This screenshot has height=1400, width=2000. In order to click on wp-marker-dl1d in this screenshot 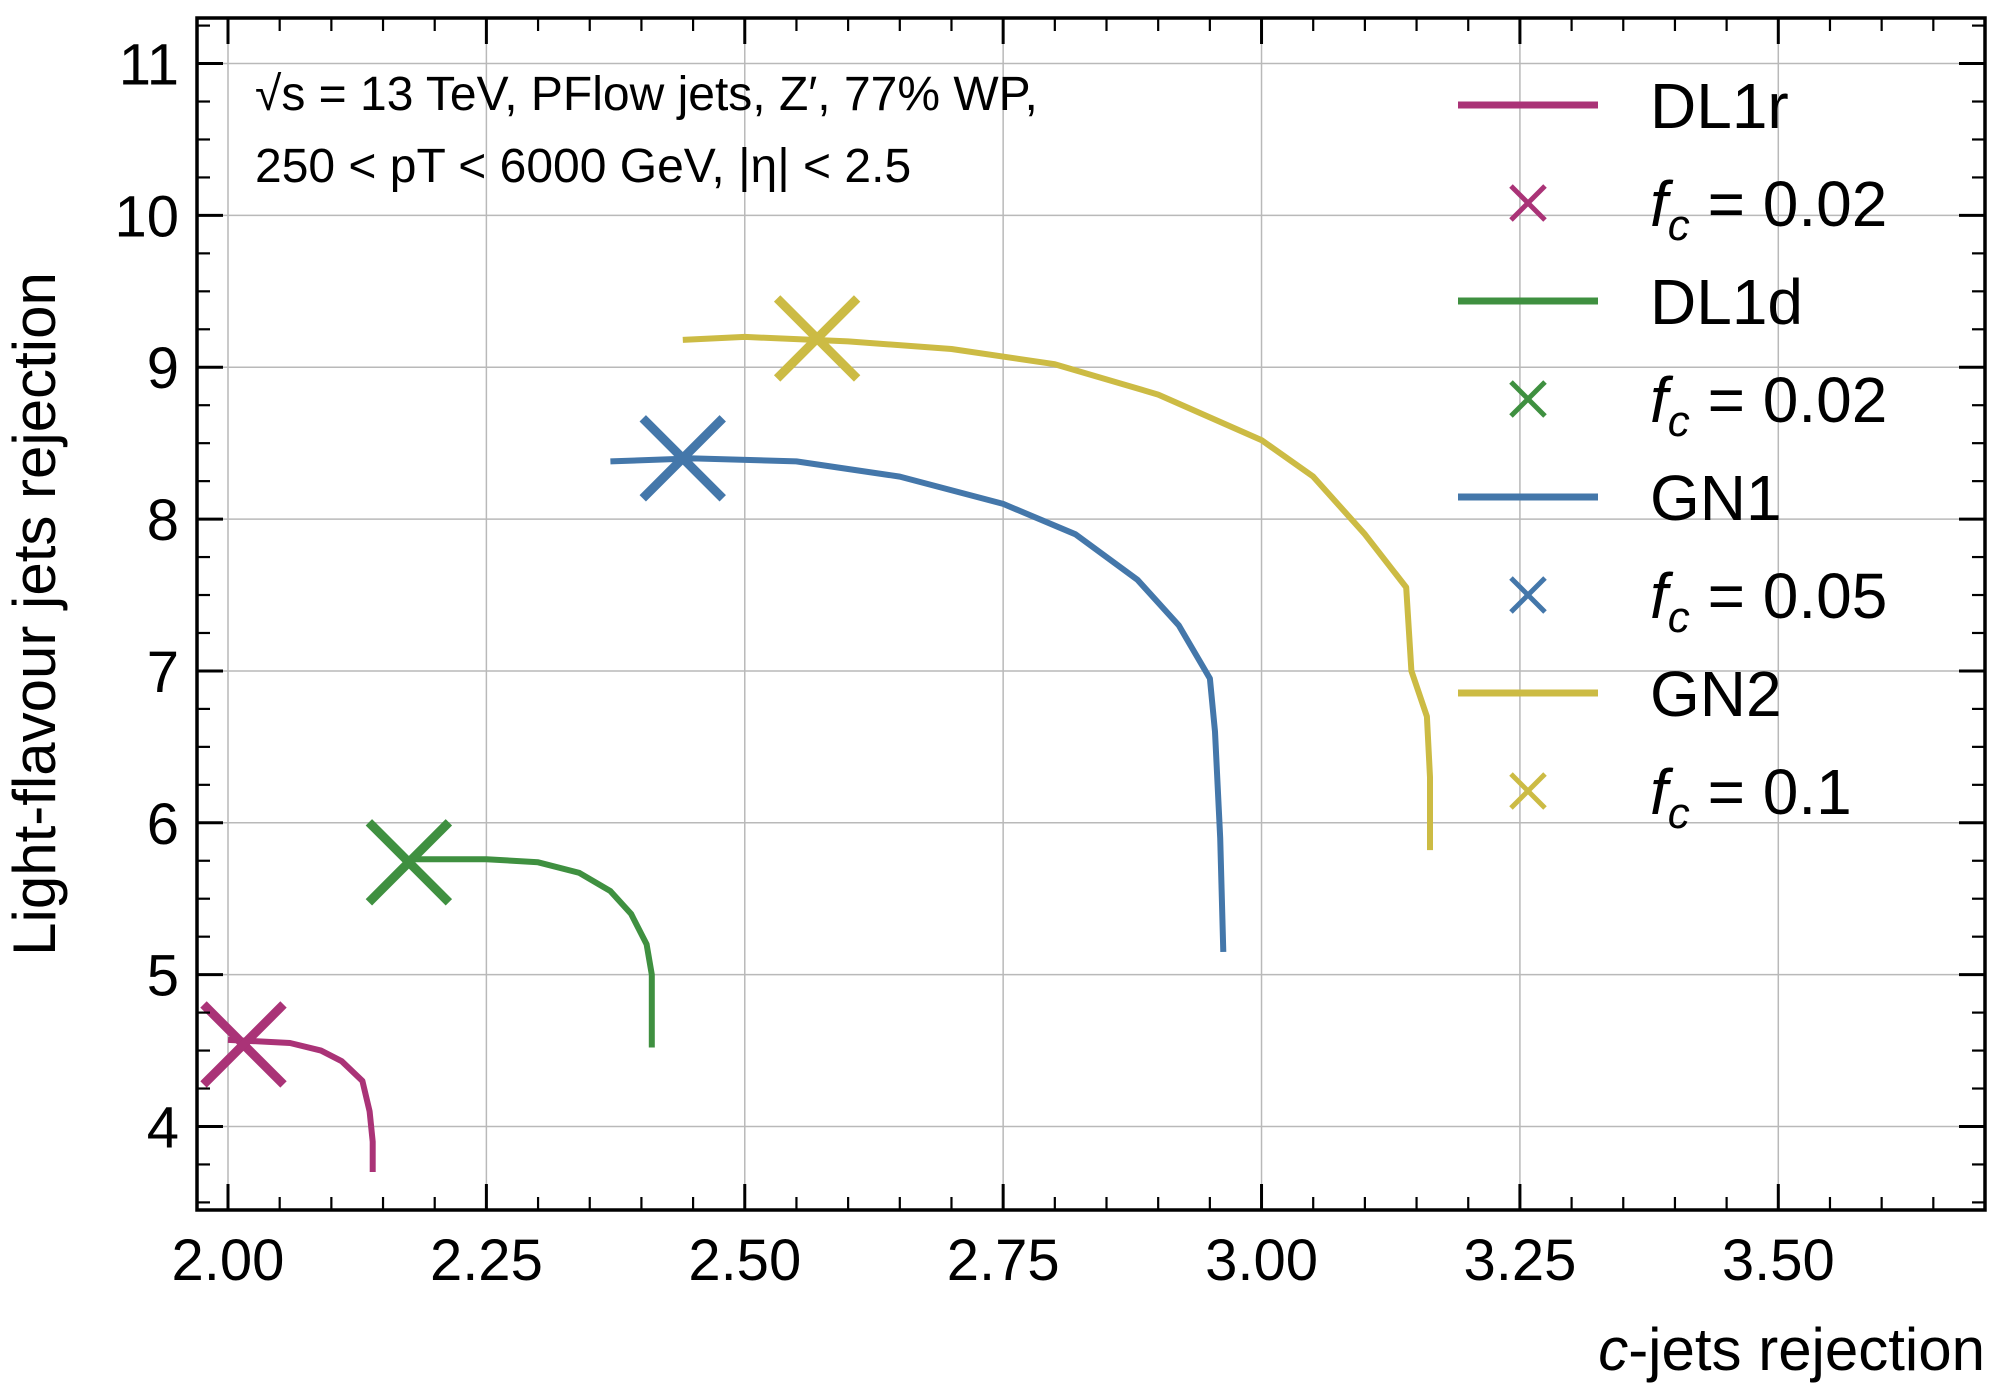, I will do `click(409, 862)`.